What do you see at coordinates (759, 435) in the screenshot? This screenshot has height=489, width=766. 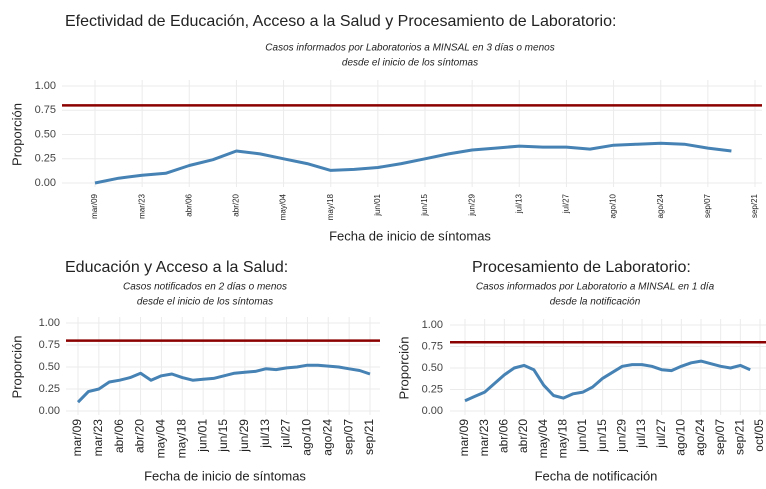 I see `x-tick-label: oct/05` at bounding box center [759, 435].